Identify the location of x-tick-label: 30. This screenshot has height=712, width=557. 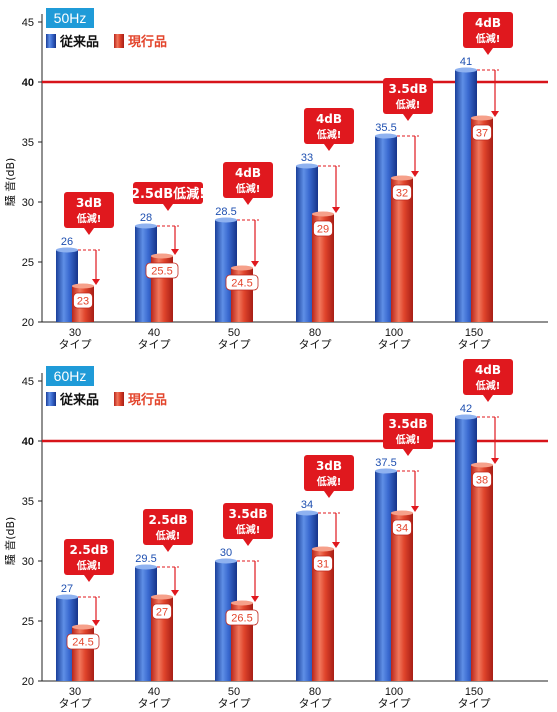
(75, 692).